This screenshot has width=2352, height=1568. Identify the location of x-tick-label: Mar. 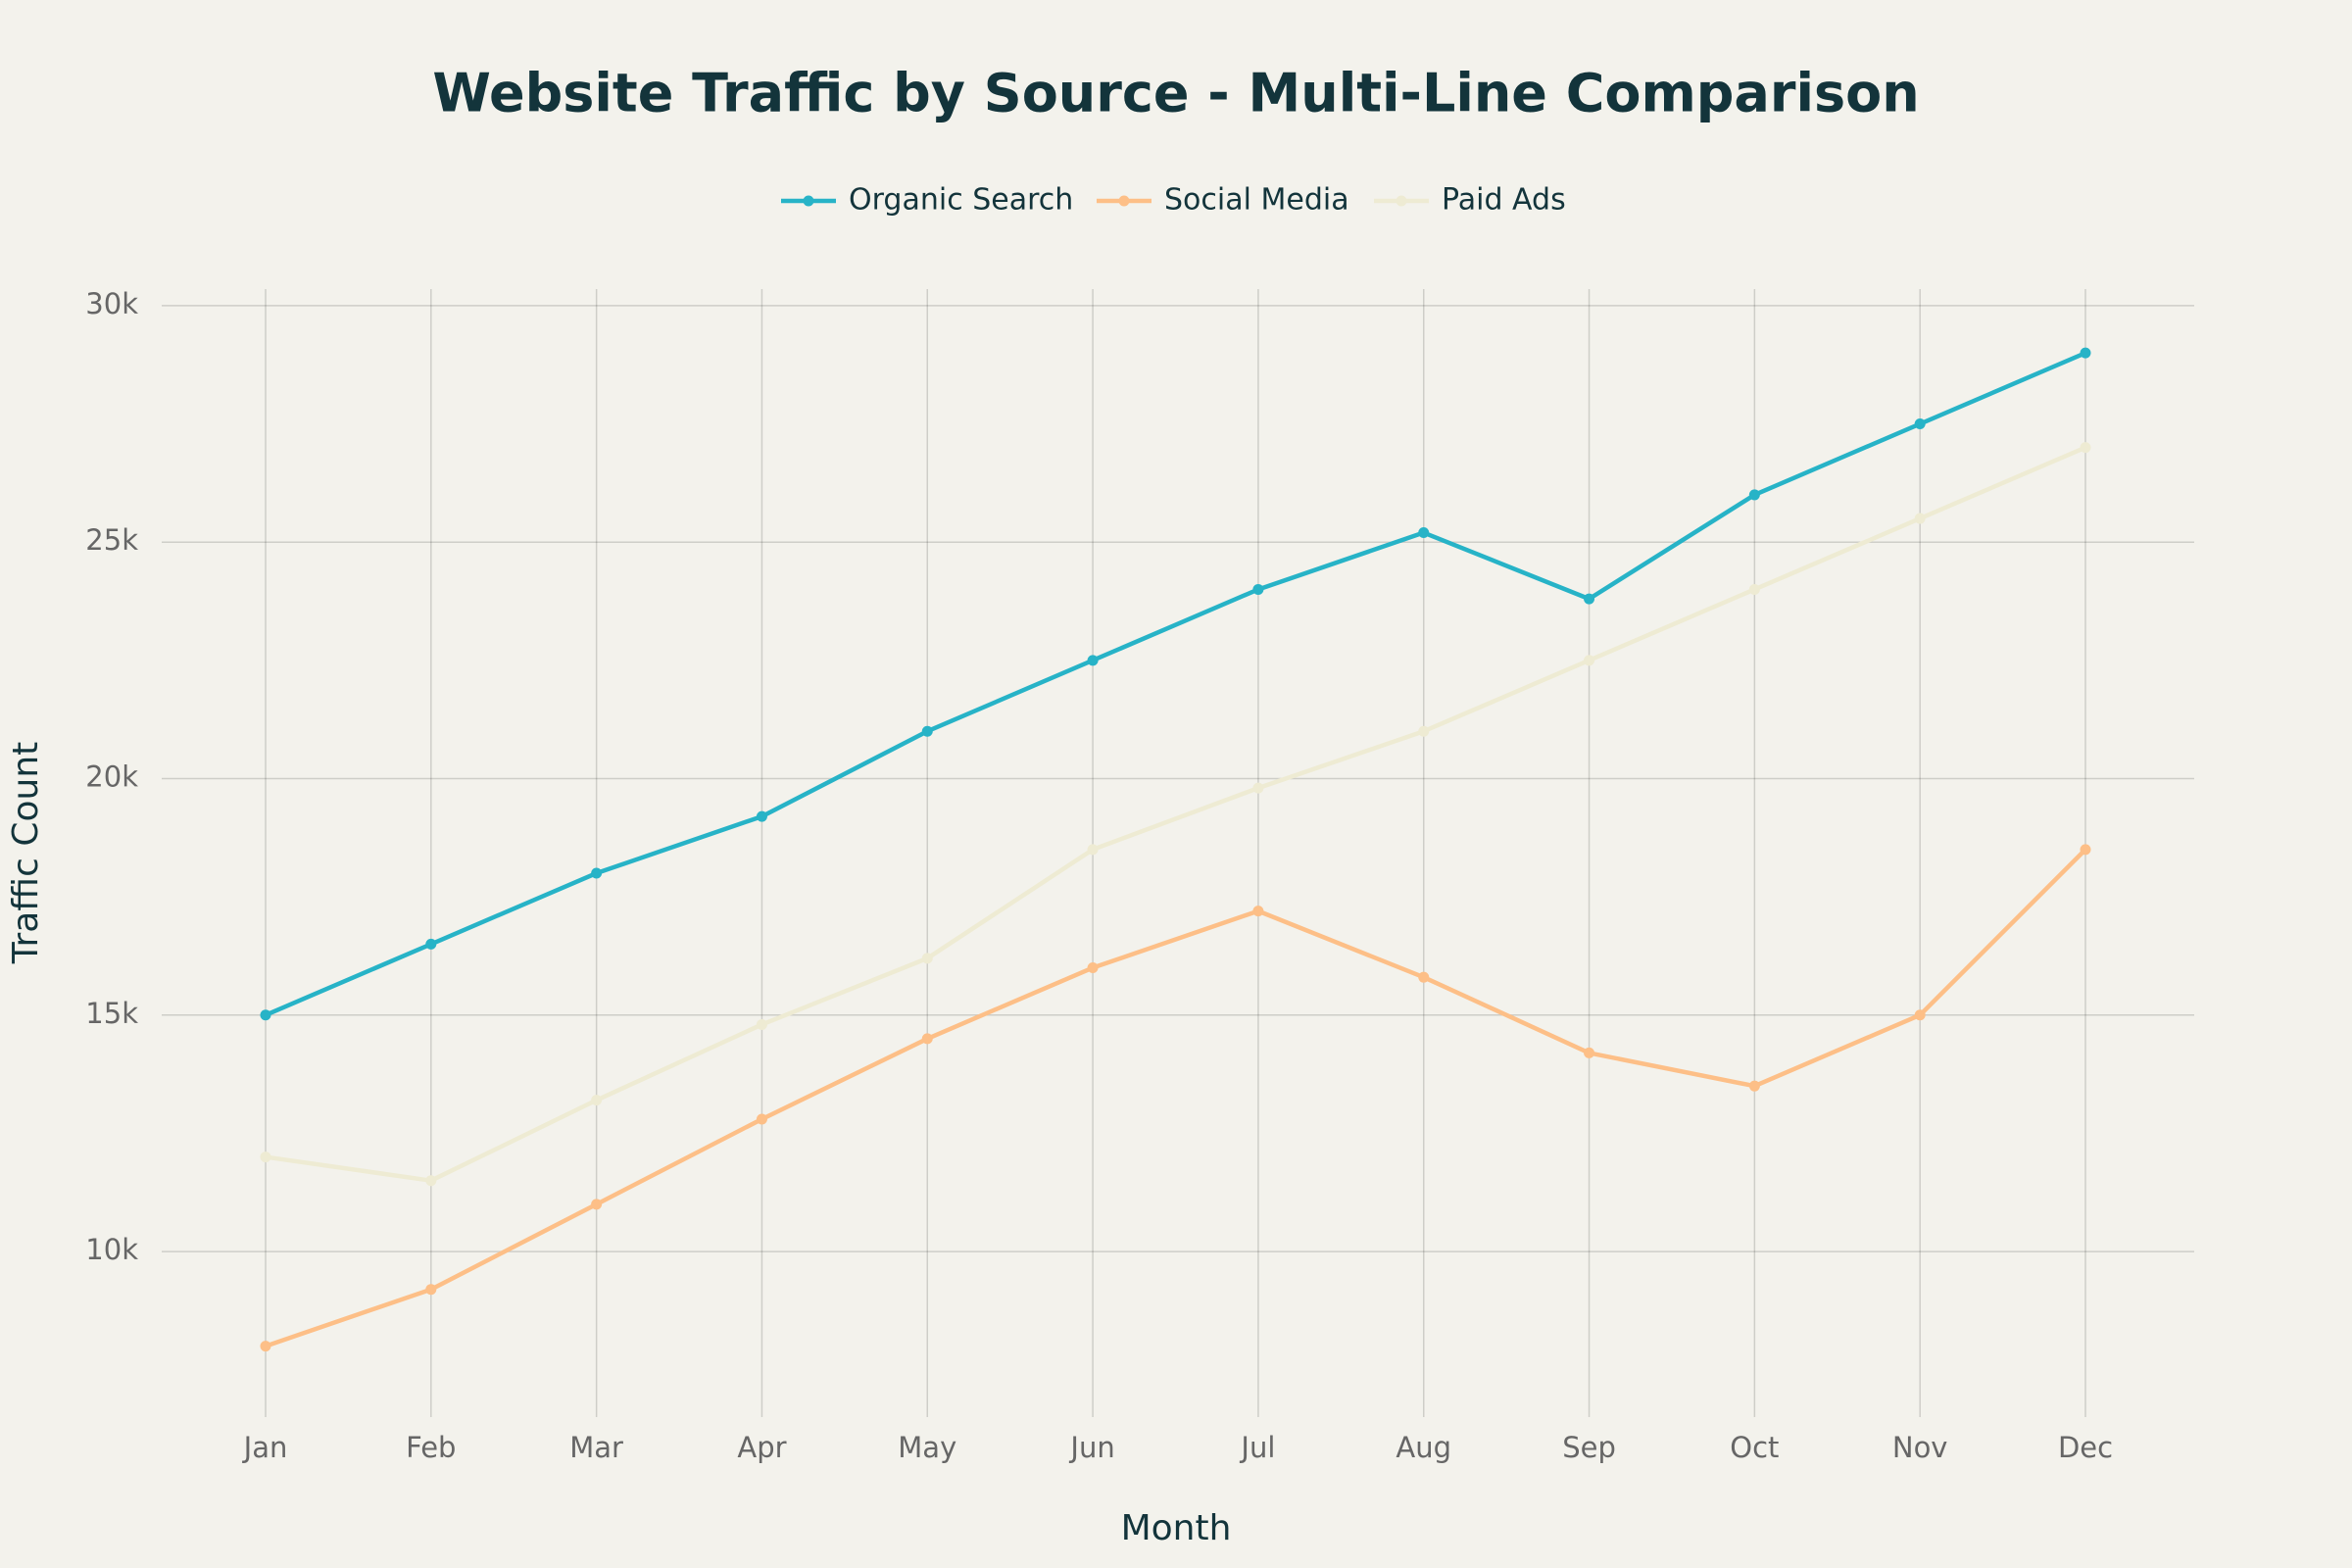
(596, 1447).